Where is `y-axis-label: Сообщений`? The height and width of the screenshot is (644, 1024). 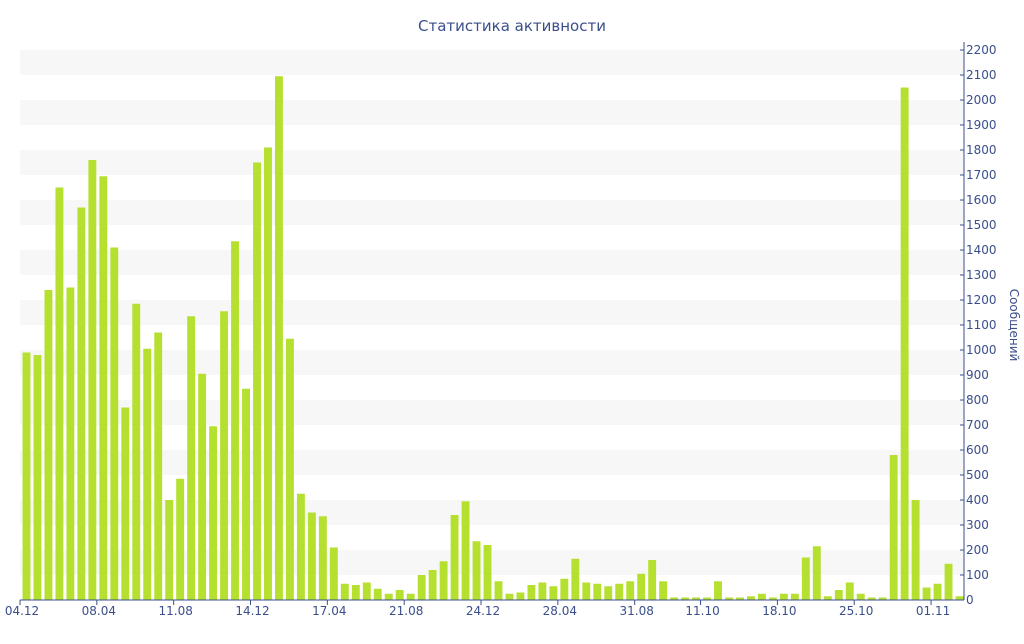
y-axis-label: Сообщений is located at coordinates (1014, 325).